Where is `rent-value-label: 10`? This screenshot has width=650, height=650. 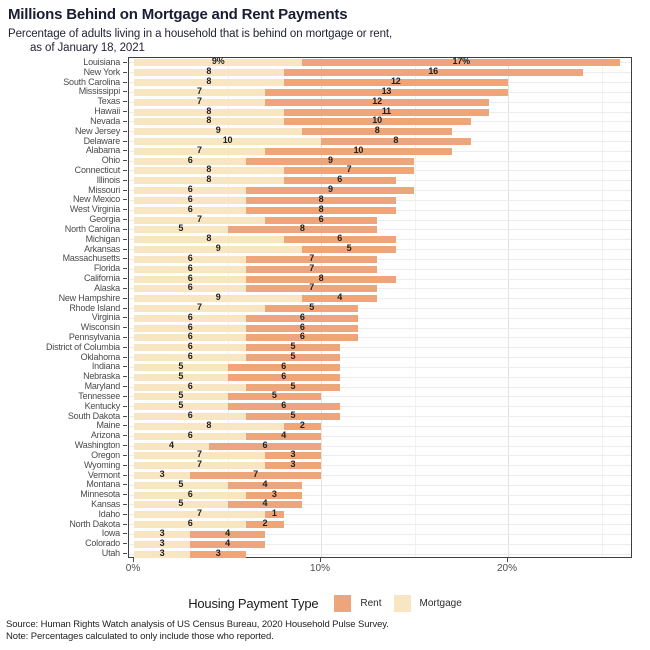
rent-value-label: 10 is located at coordinates (358, 149).